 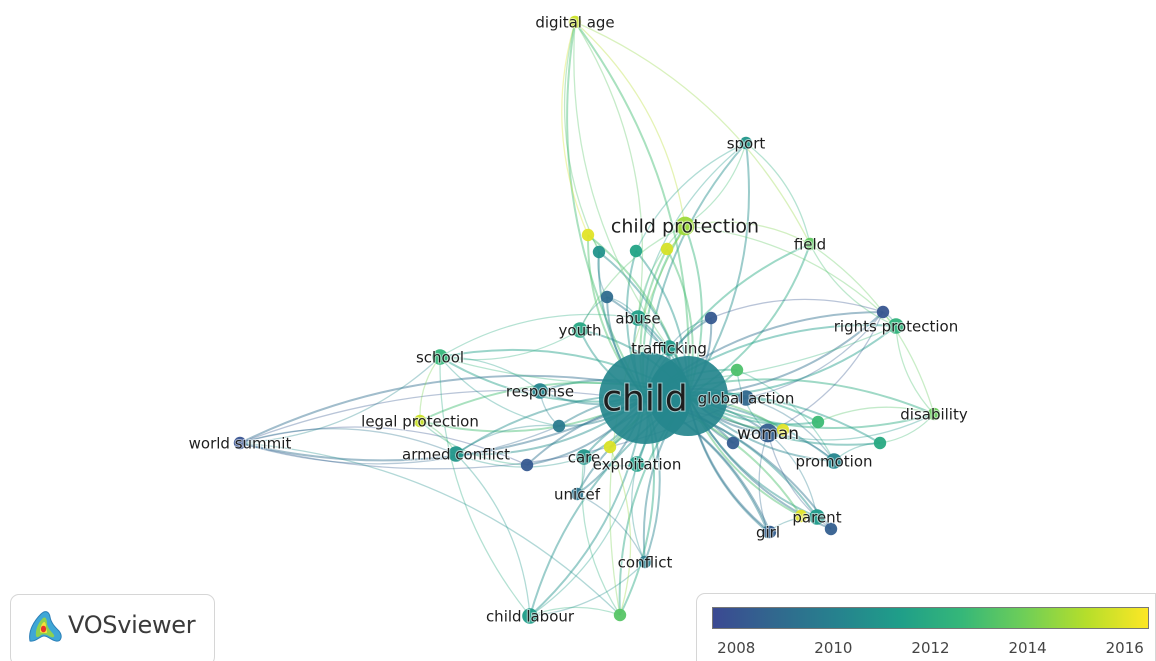 I want to click on edge-global-action-promotion, so click(x=790, y=429).